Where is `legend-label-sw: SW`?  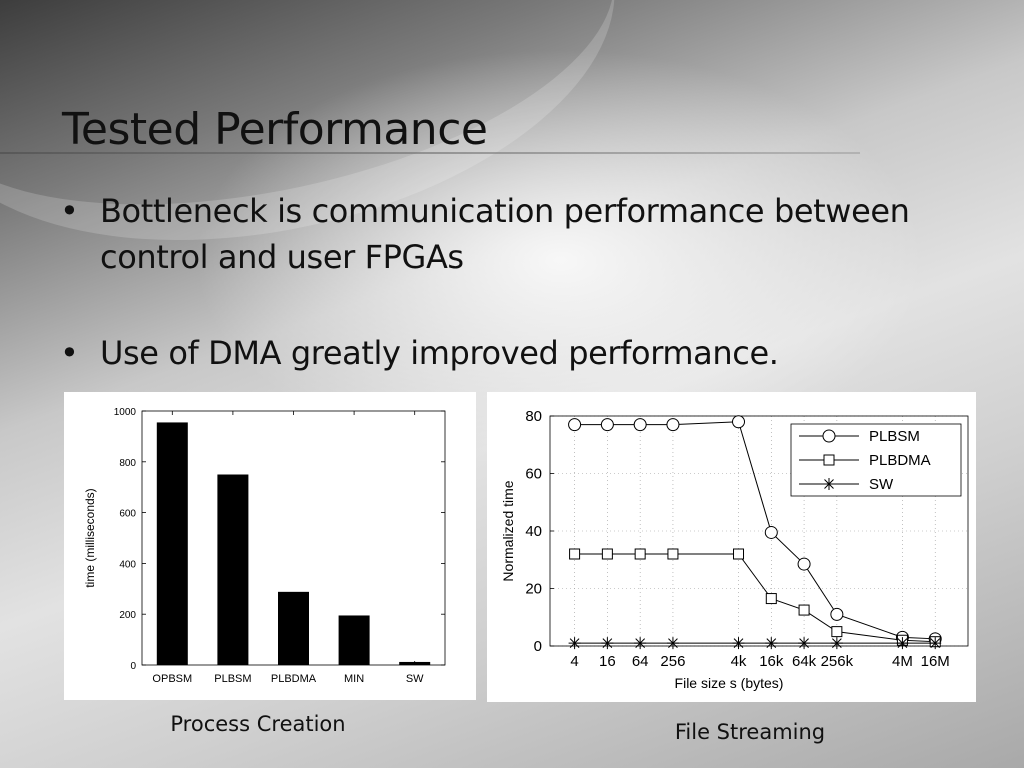
legend-label-sw: SW is located at coordinates (881, 484).